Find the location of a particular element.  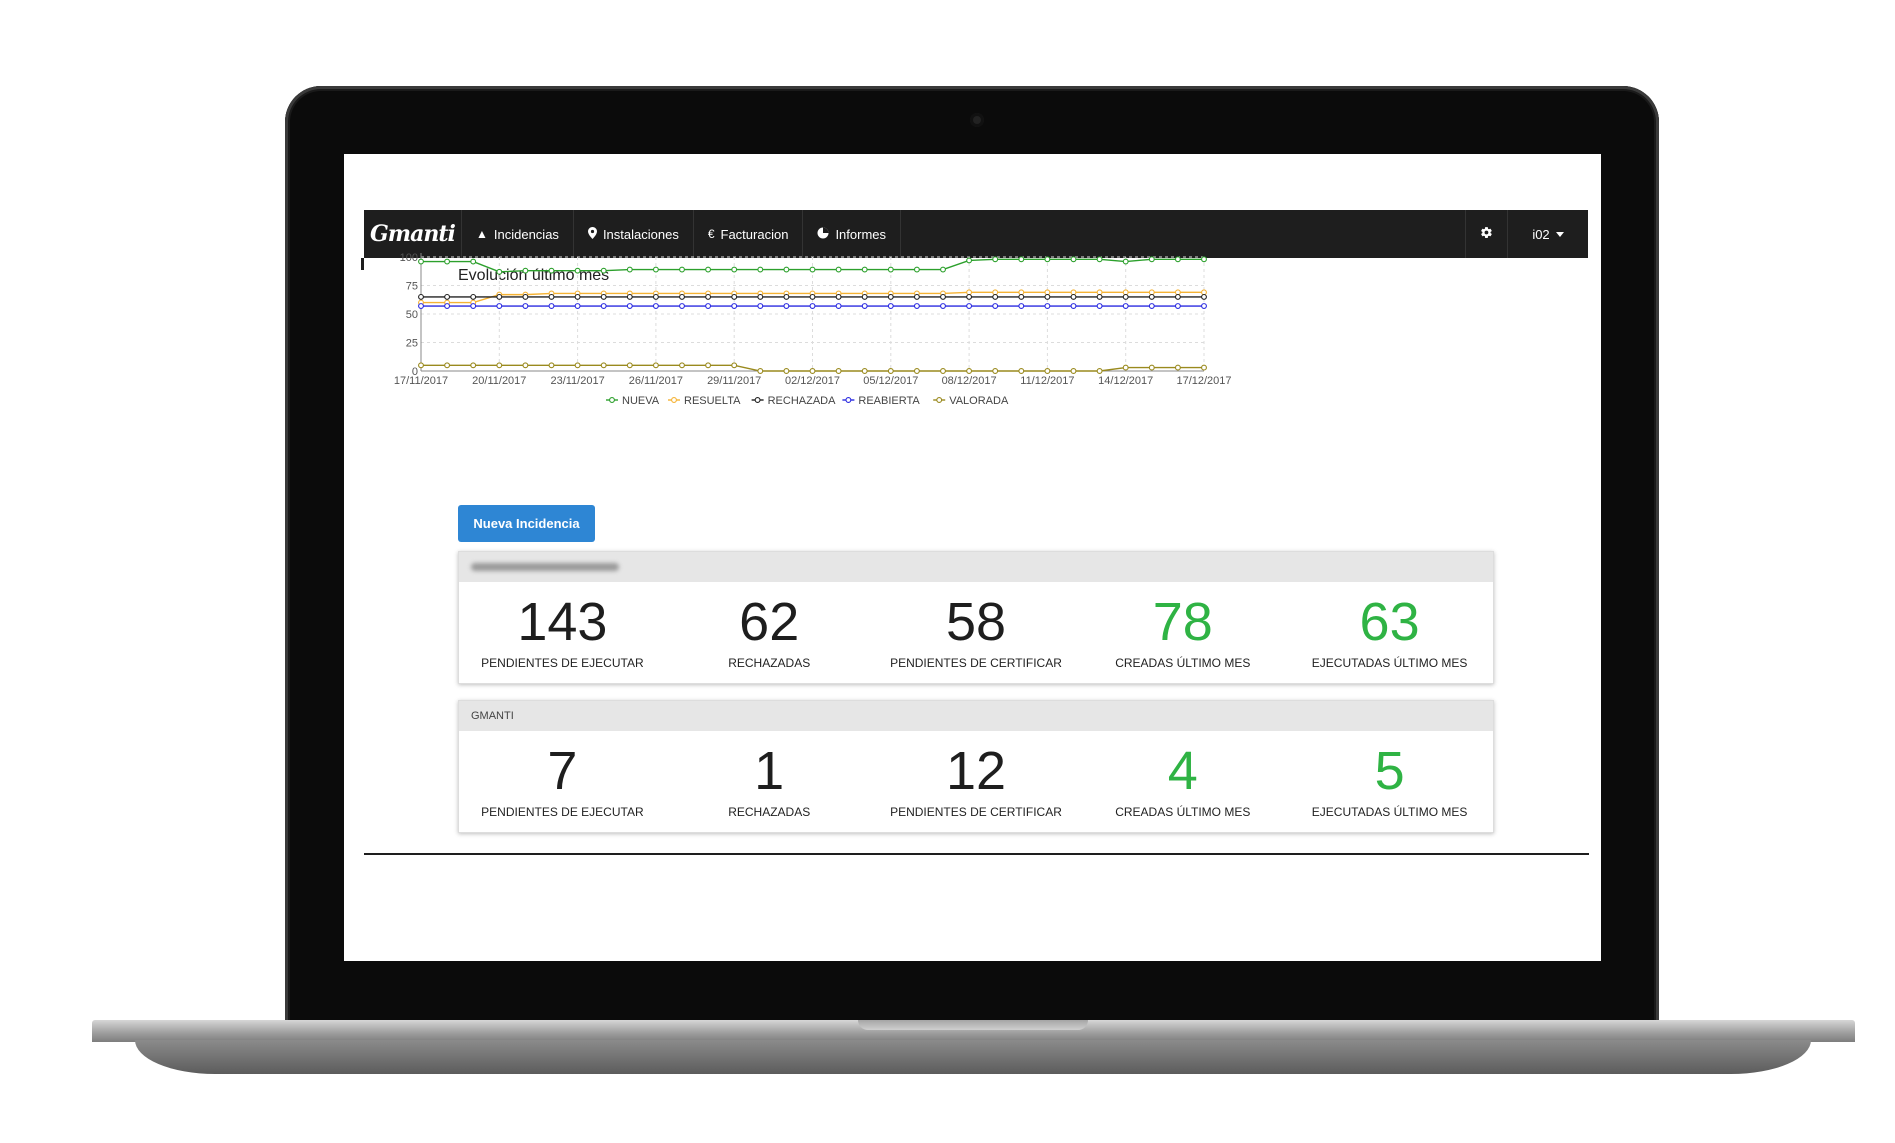

user-menu: i02 is located at coordinates (1547, 234).